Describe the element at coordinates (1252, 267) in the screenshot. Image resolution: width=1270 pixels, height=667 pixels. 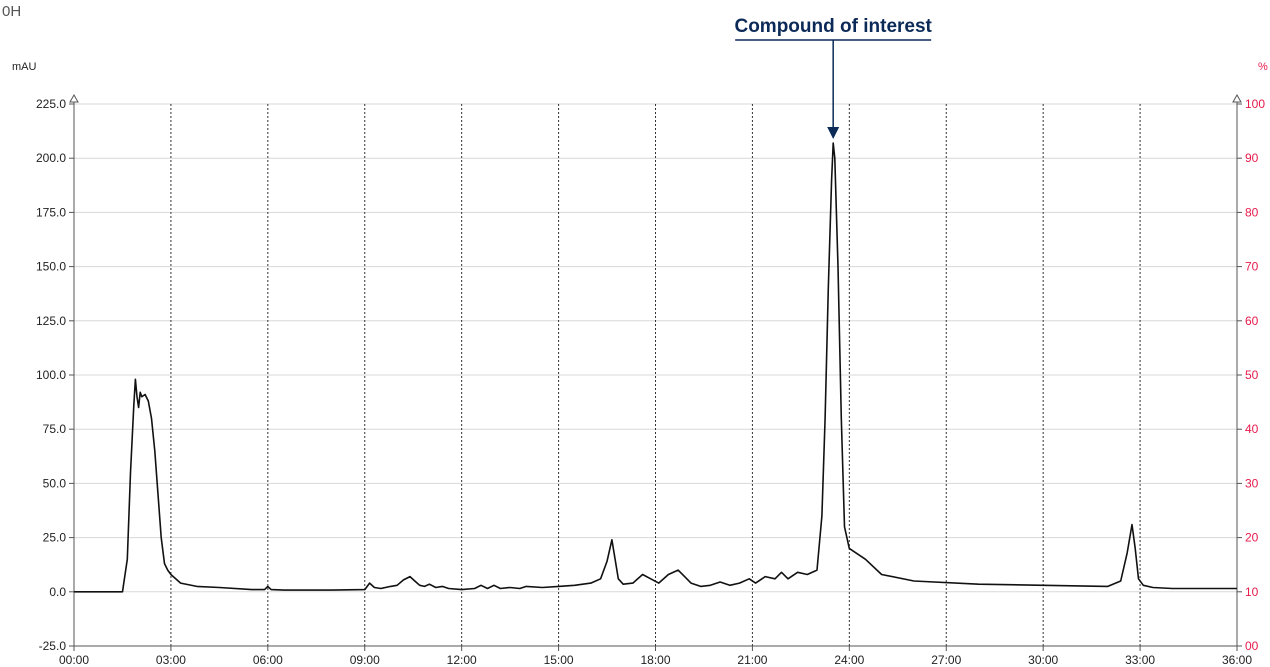
I see `y2-tick-label: 70` at that location.